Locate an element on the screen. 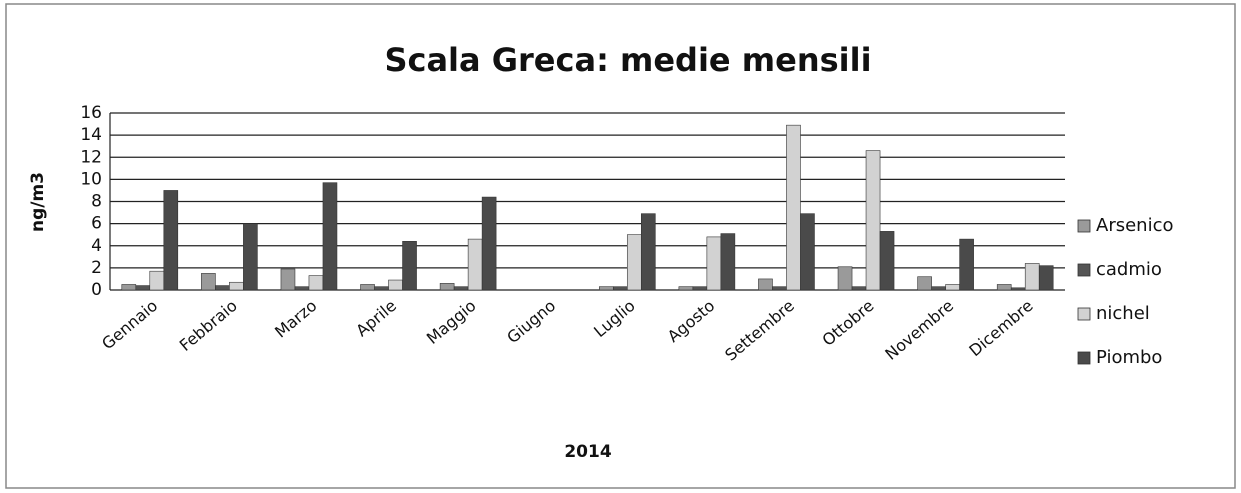 This screenshot has height=493, width=1241. x-tick-label: Novembre is located at coordinates (919, 330).